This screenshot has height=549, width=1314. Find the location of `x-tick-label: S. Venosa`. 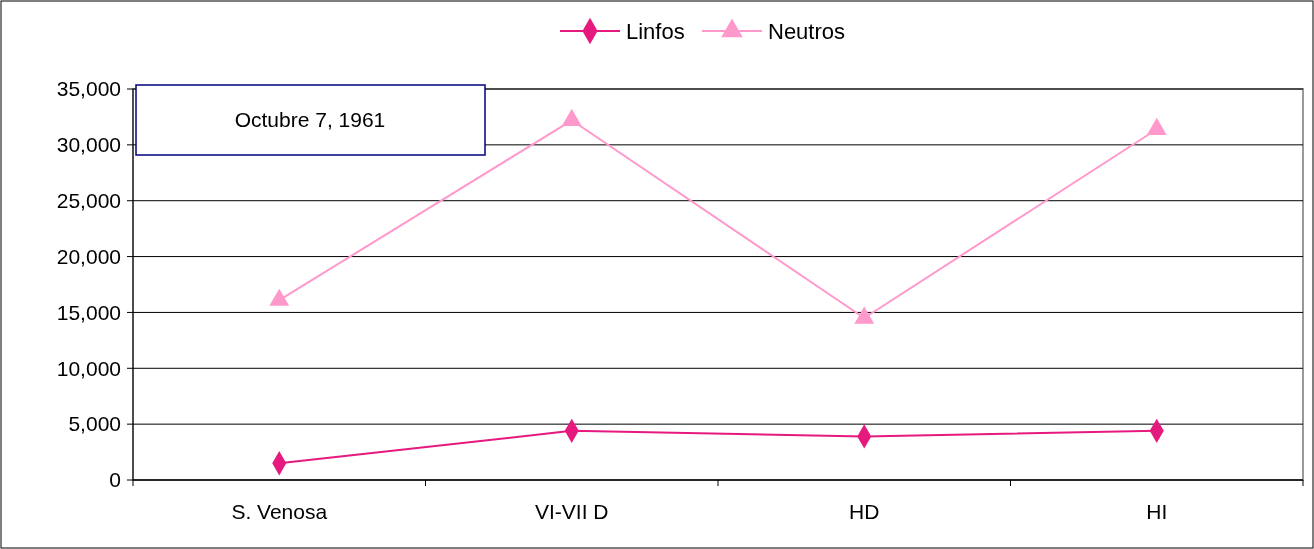

x-tick-label: S. Venosa is located at coordinates (279, 511).